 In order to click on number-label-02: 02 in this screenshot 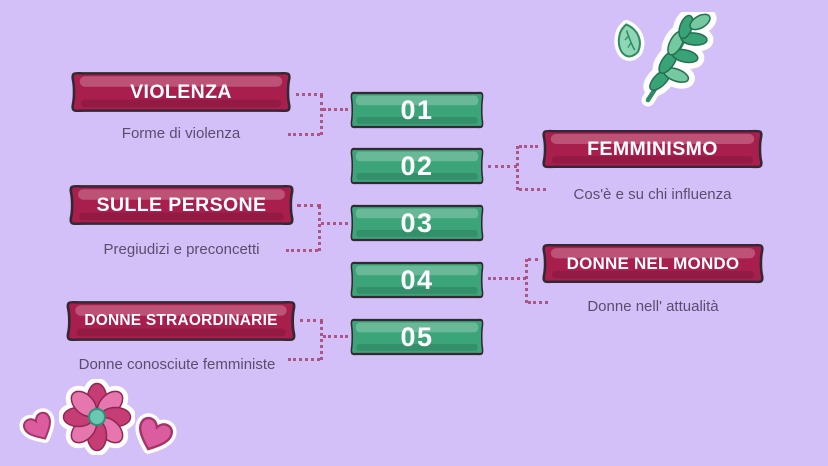, I will do `click(417, 166)`.